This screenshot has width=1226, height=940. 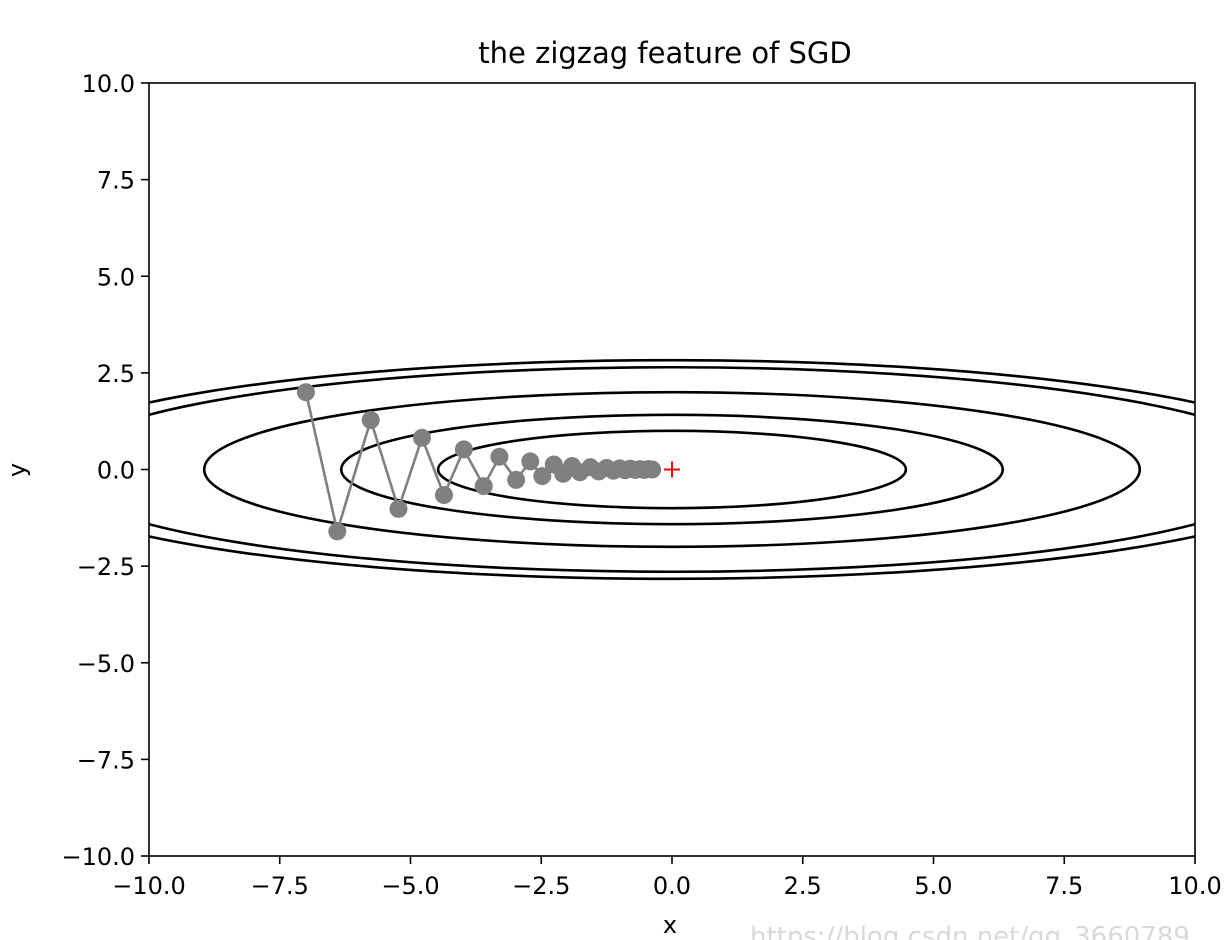 I want to click on y-tick-label: 2.5, so click(x=116, y=374).